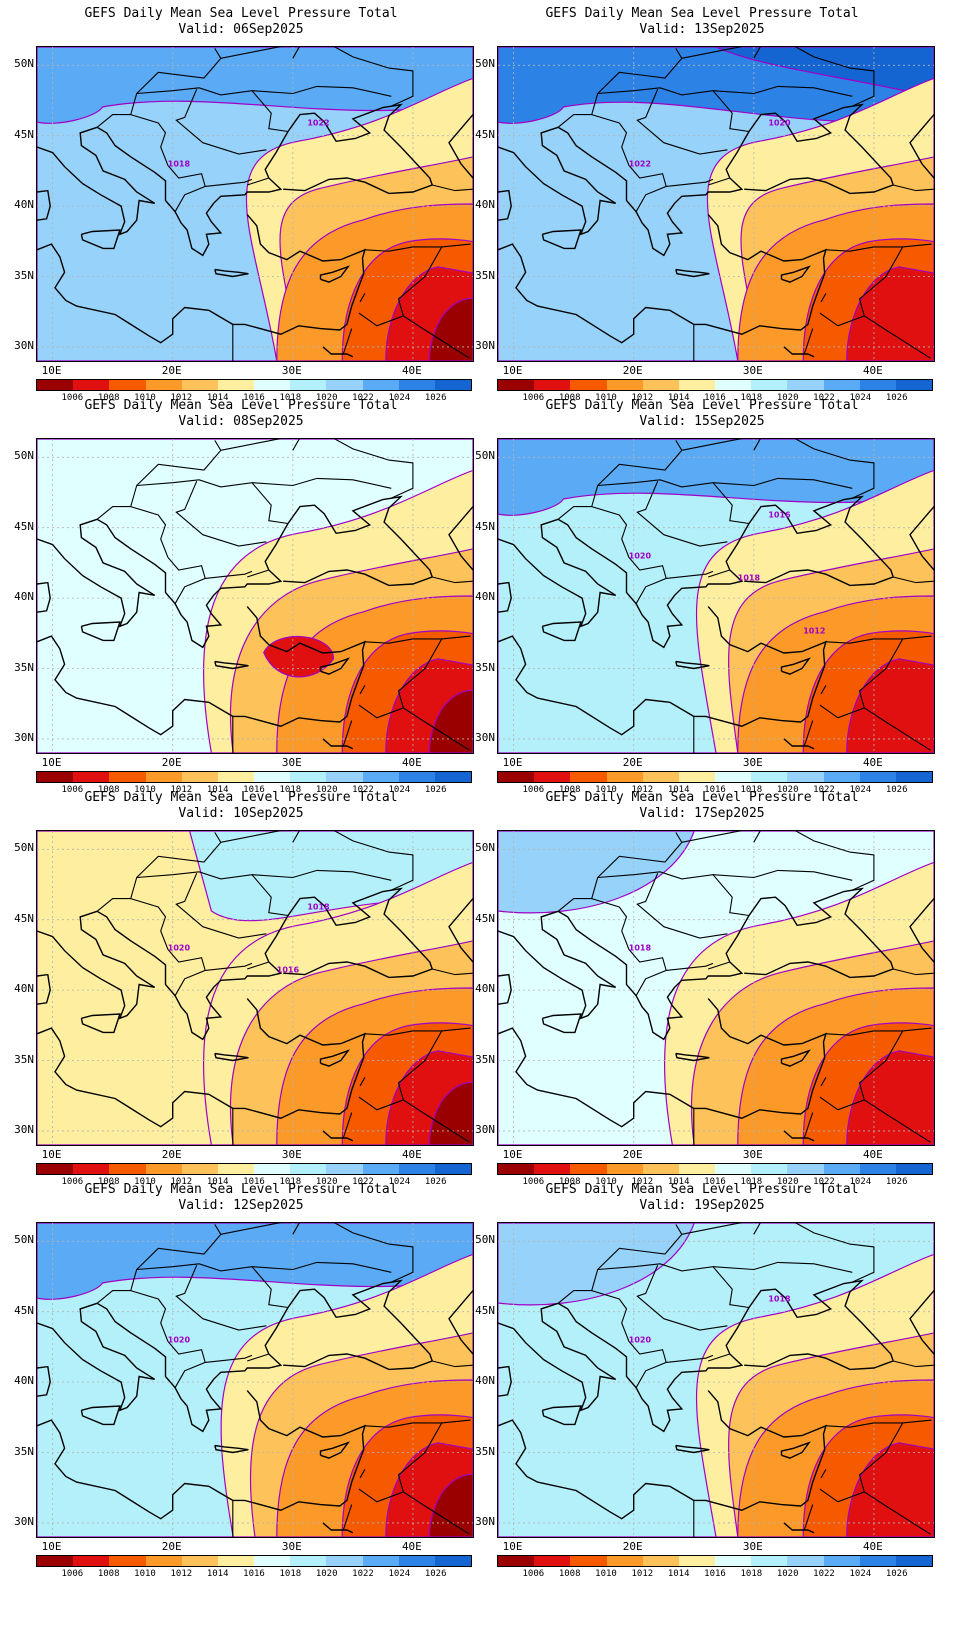  Describe the element at coordinates (749, 577) in the screenshot. I see `isobar-label: 1018` at that location.